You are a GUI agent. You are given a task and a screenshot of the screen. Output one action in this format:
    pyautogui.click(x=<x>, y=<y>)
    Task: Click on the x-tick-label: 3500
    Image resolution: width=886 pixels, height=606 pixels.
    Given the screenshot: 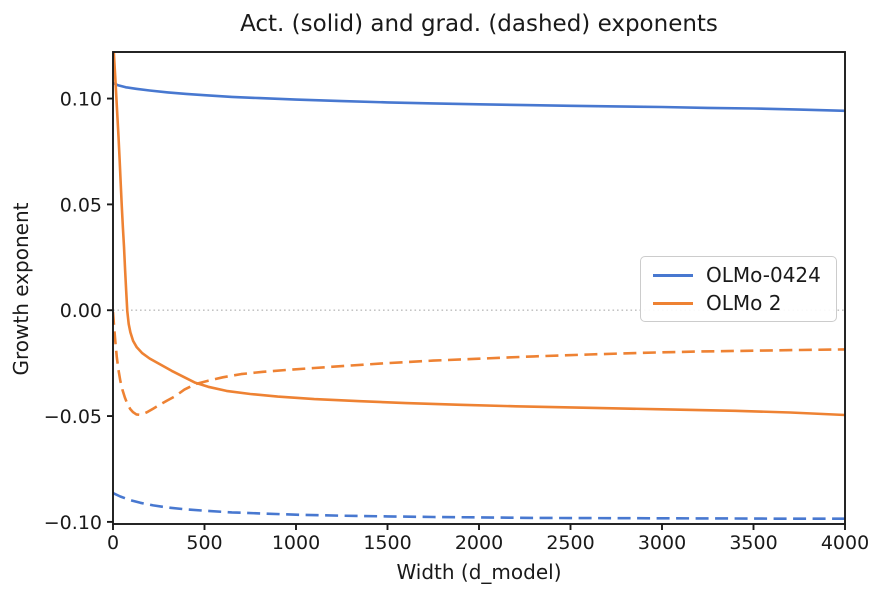 What is the action you would take?
    pyautogui.click(x=753, y=543)
    